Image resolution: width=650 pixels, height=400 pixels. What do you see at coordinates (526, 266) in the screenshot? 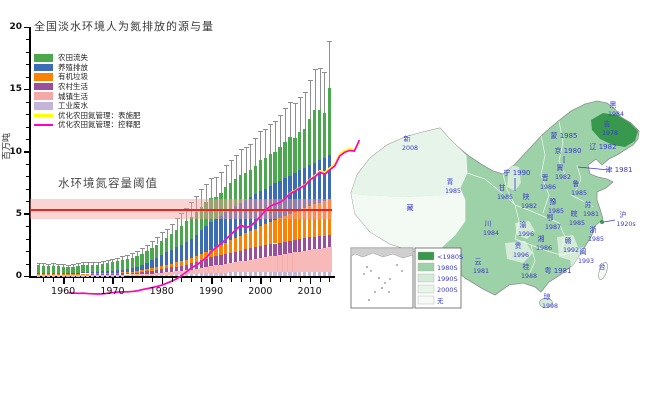
I see `province-abbr: 桂` at bounding box center [526, 266].